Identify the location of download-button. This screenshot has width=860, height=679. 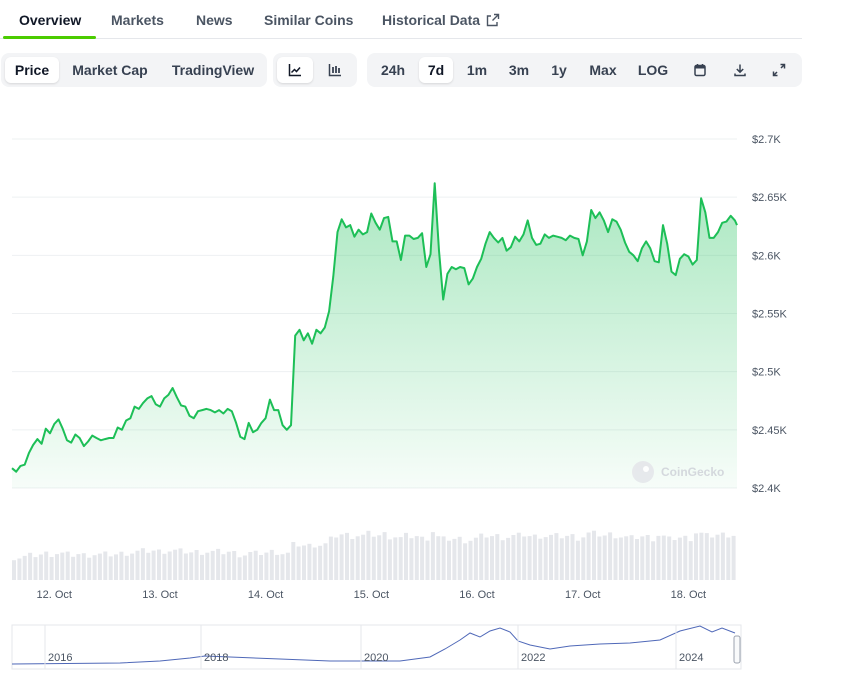
(740, 70).